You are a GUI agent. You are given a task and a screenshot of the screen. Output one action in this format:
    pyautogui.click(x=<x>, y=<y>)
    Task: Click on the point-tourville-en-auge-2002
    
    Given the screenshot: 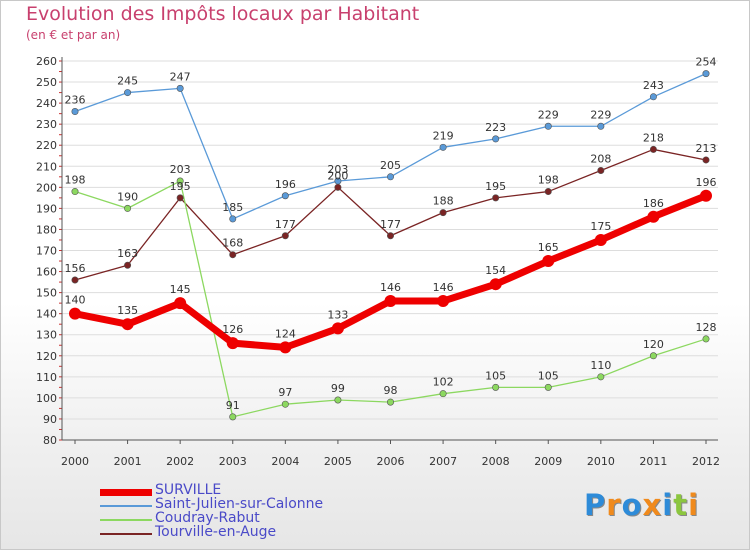 What is the action you would take?
    pyautogui.click(x=180, y=198)
    